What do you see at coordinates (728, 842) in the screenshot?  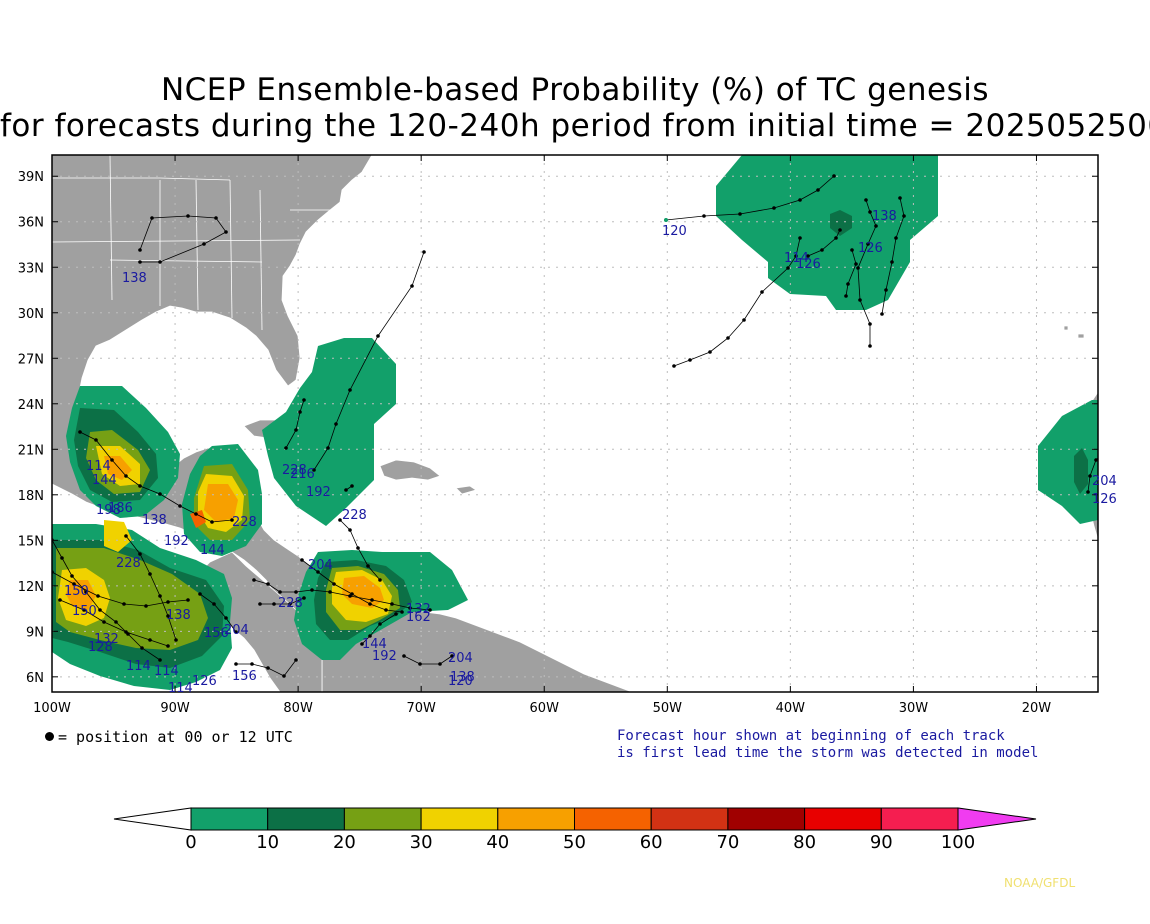 I see `colorbar-label: 70` at bounding box center [728, 842].